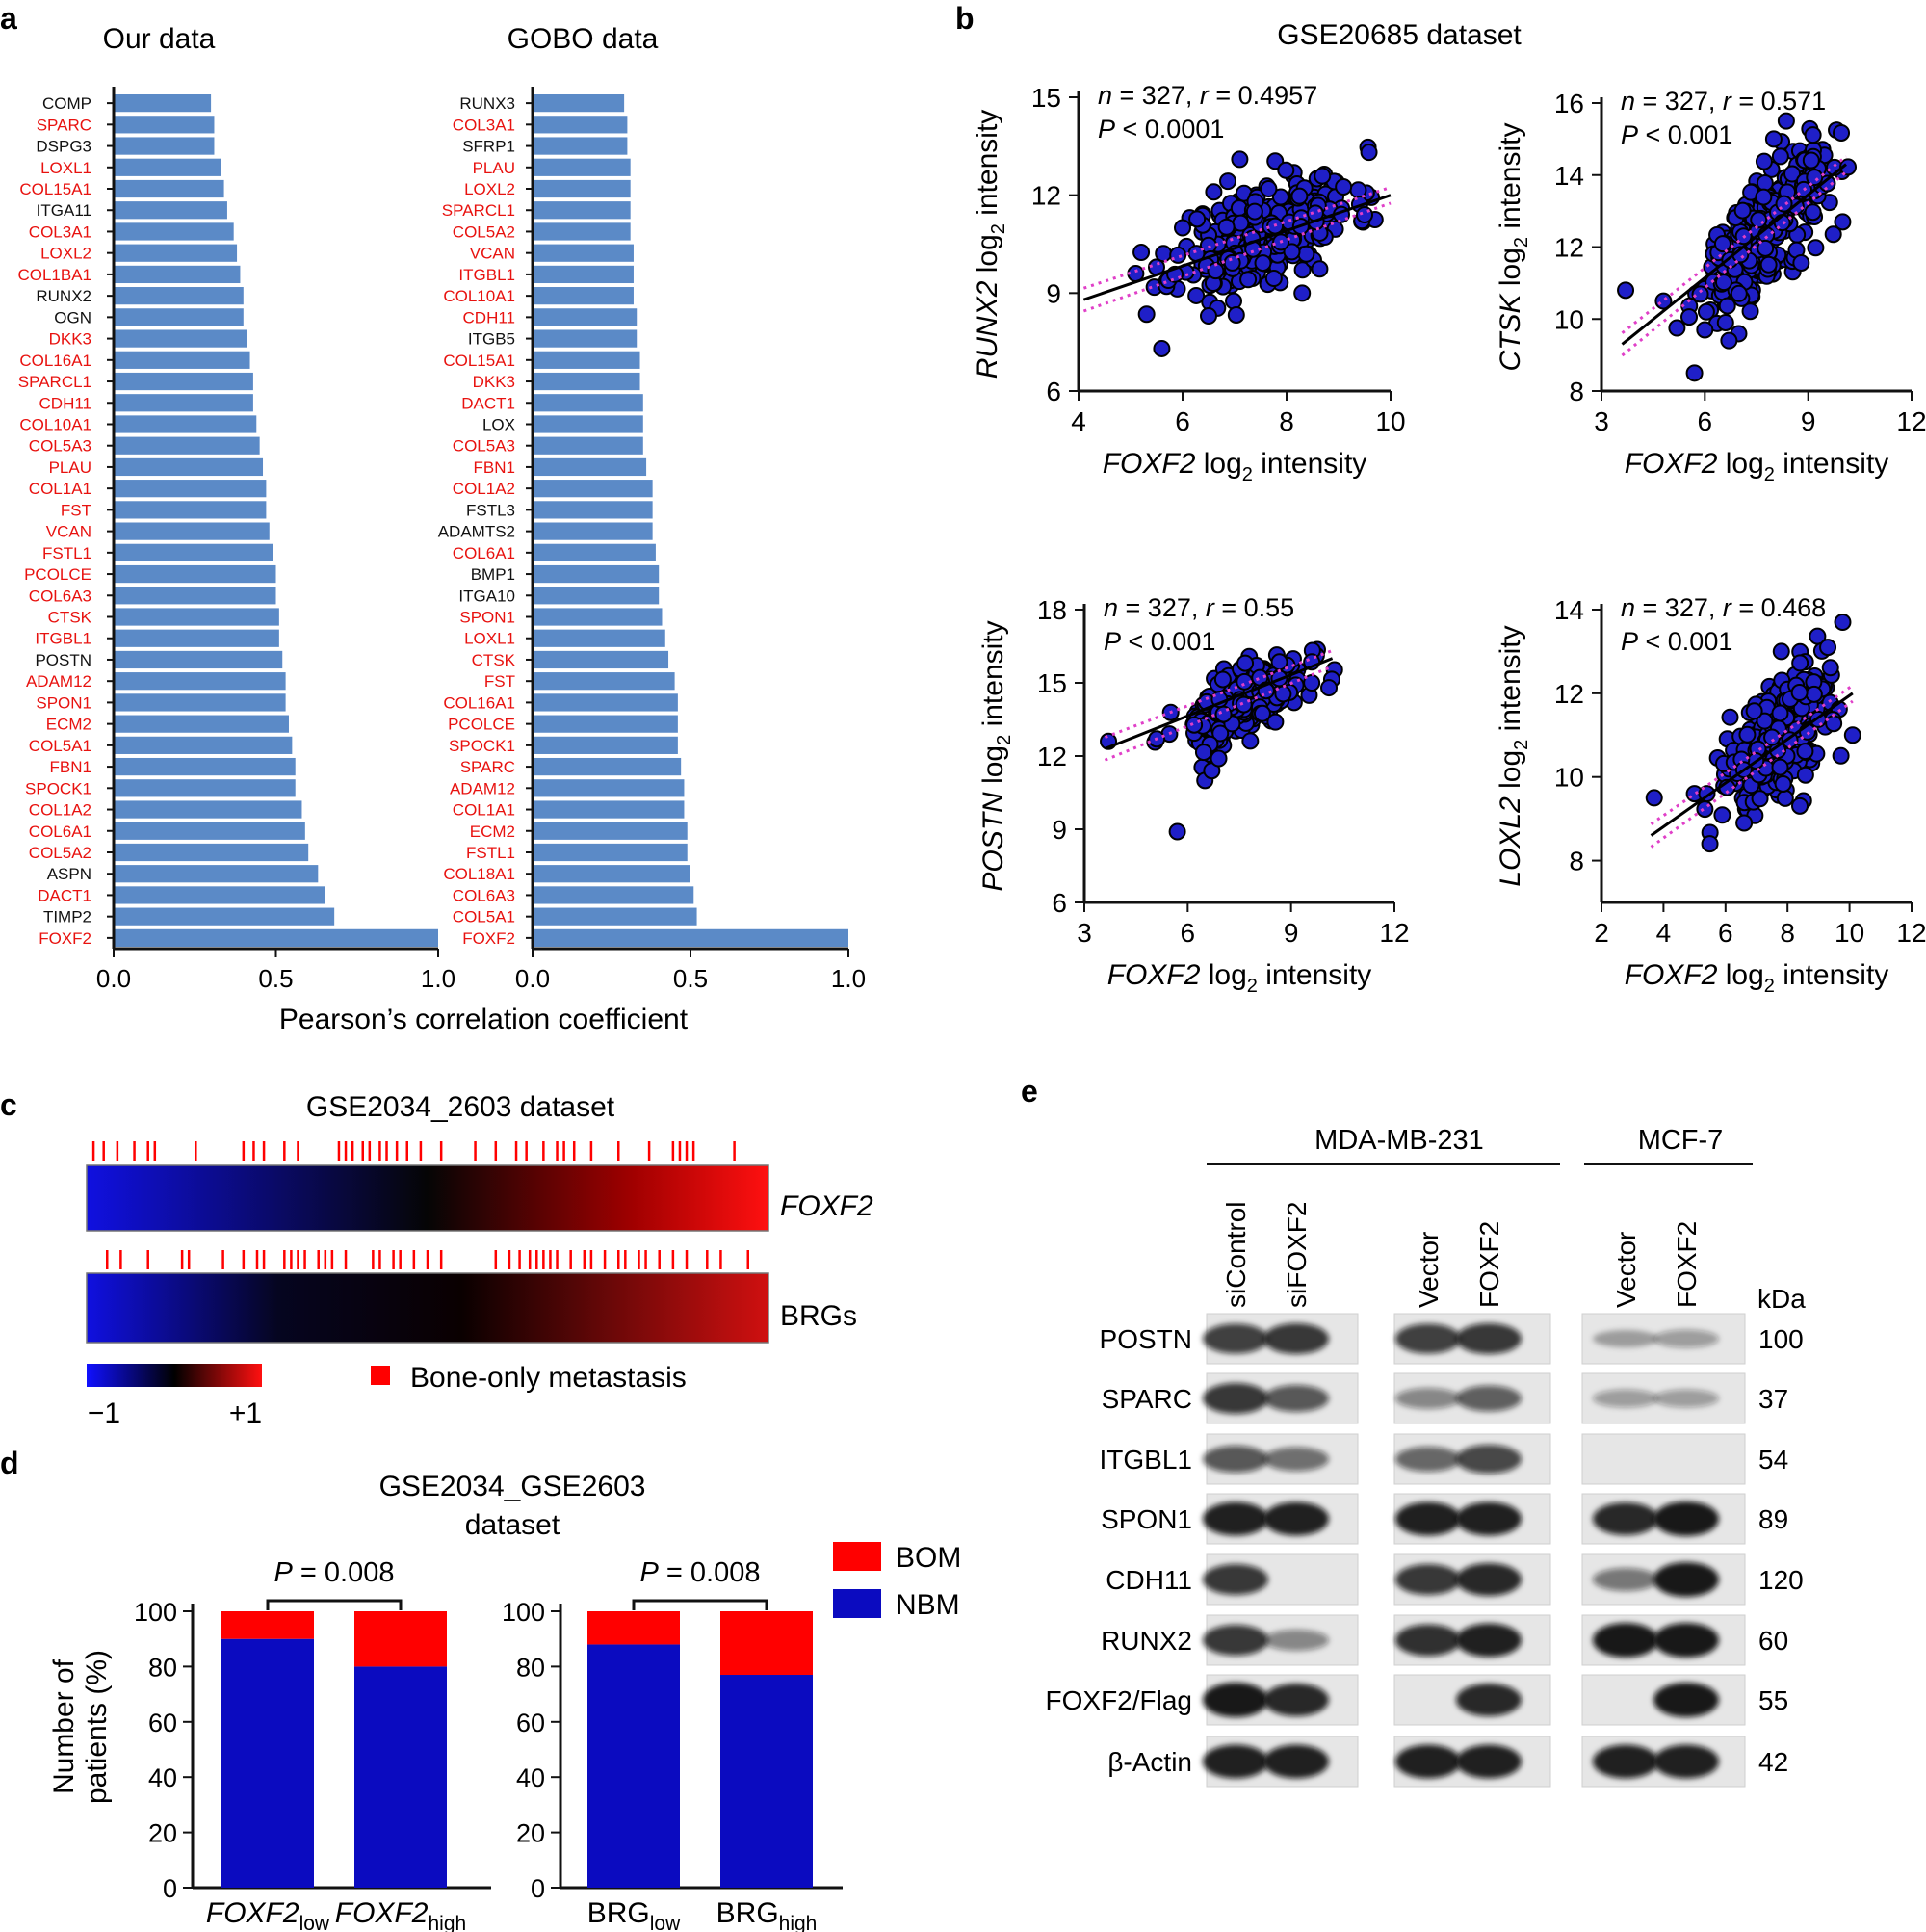 This screenshot has width=1926, height=1932. I want to click on chart-d-title-line1: GSE2034_GSE2603, so click(512, 1486).